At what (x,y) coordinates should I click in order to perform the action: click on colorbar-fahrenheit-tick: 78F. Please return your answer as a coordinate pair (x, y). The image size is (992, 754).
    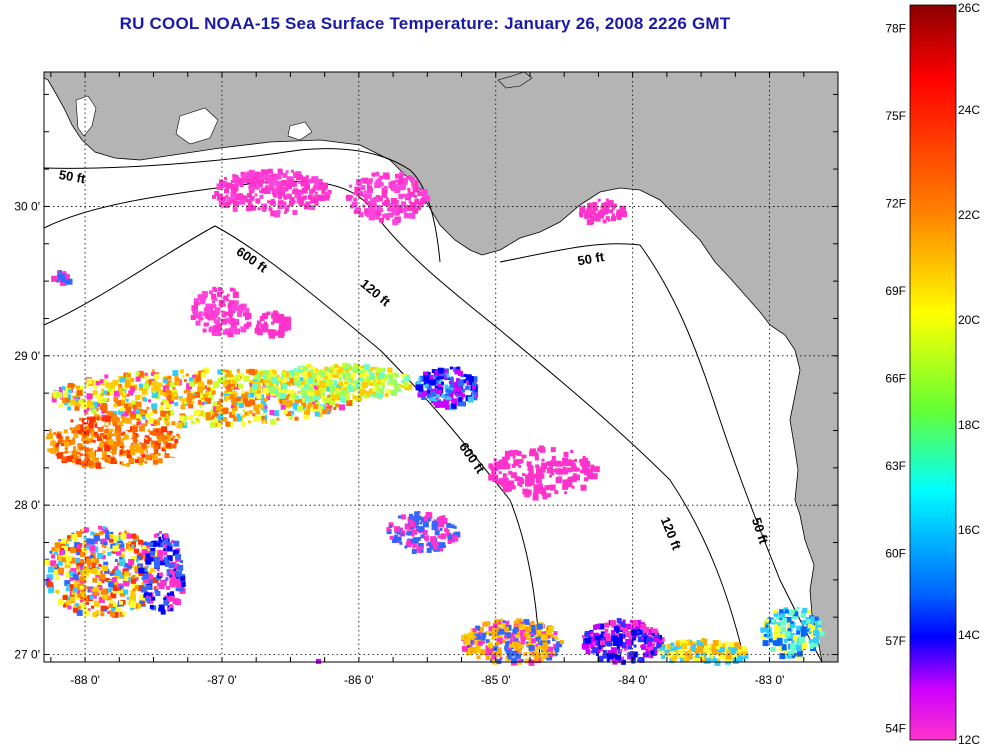
    Looking at the image, I should click on (895, 28).